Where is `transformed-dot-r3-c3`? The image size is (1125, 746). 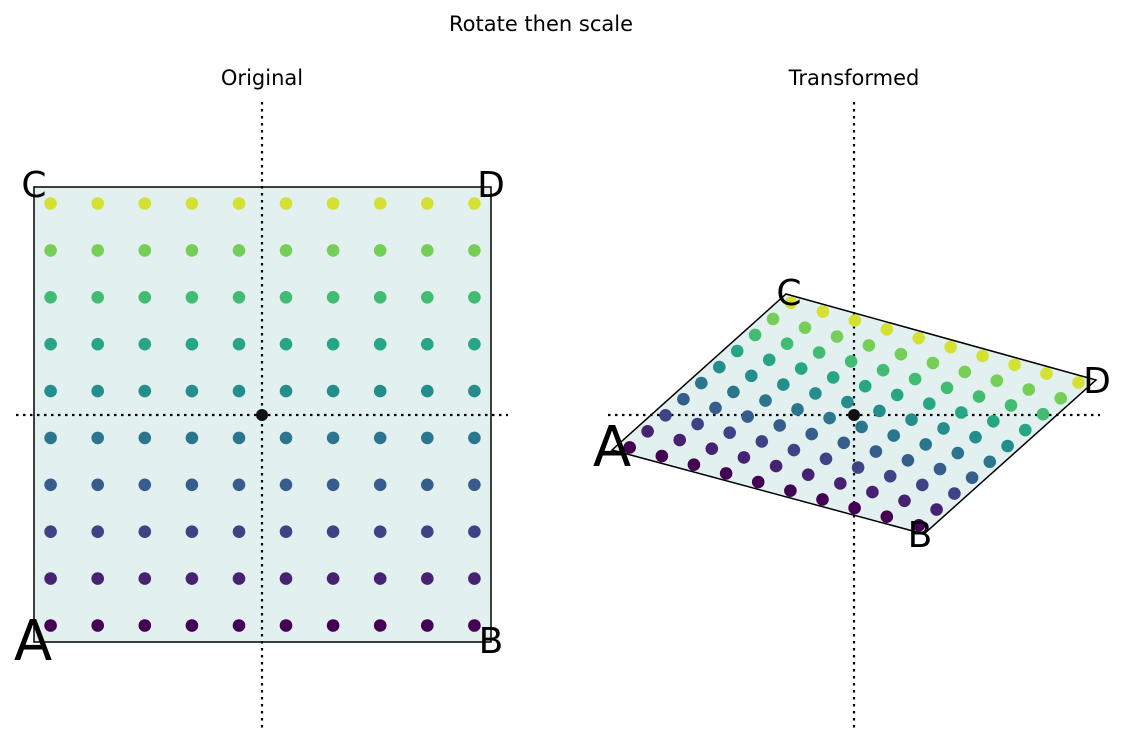 transformed-dot-r3-c3 is located at coordinates (779, 425).